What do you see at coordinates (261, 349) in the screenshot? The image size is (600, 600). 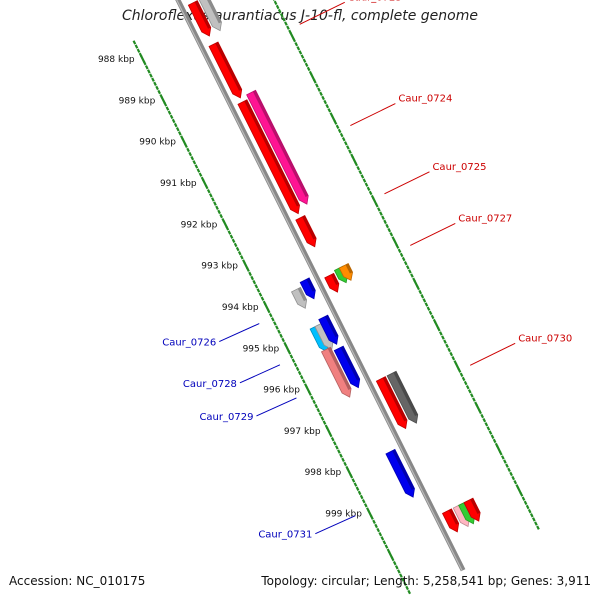 I see `ruler-tick-label: 995 kbp` at bounding box center [261, 349].